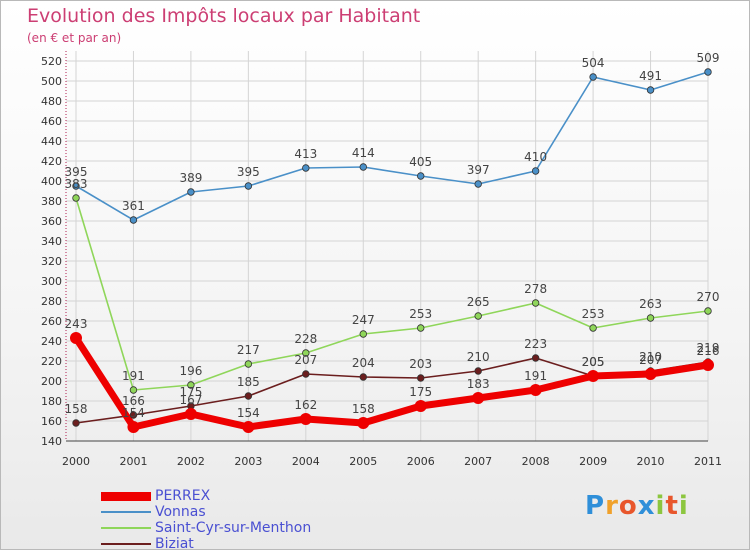 This screenshot has height=550, width=750. What do you see at coordinates (51, 181) in the screenshot?
I see `y-tick-label: 400` at bounding box center [51, 181].